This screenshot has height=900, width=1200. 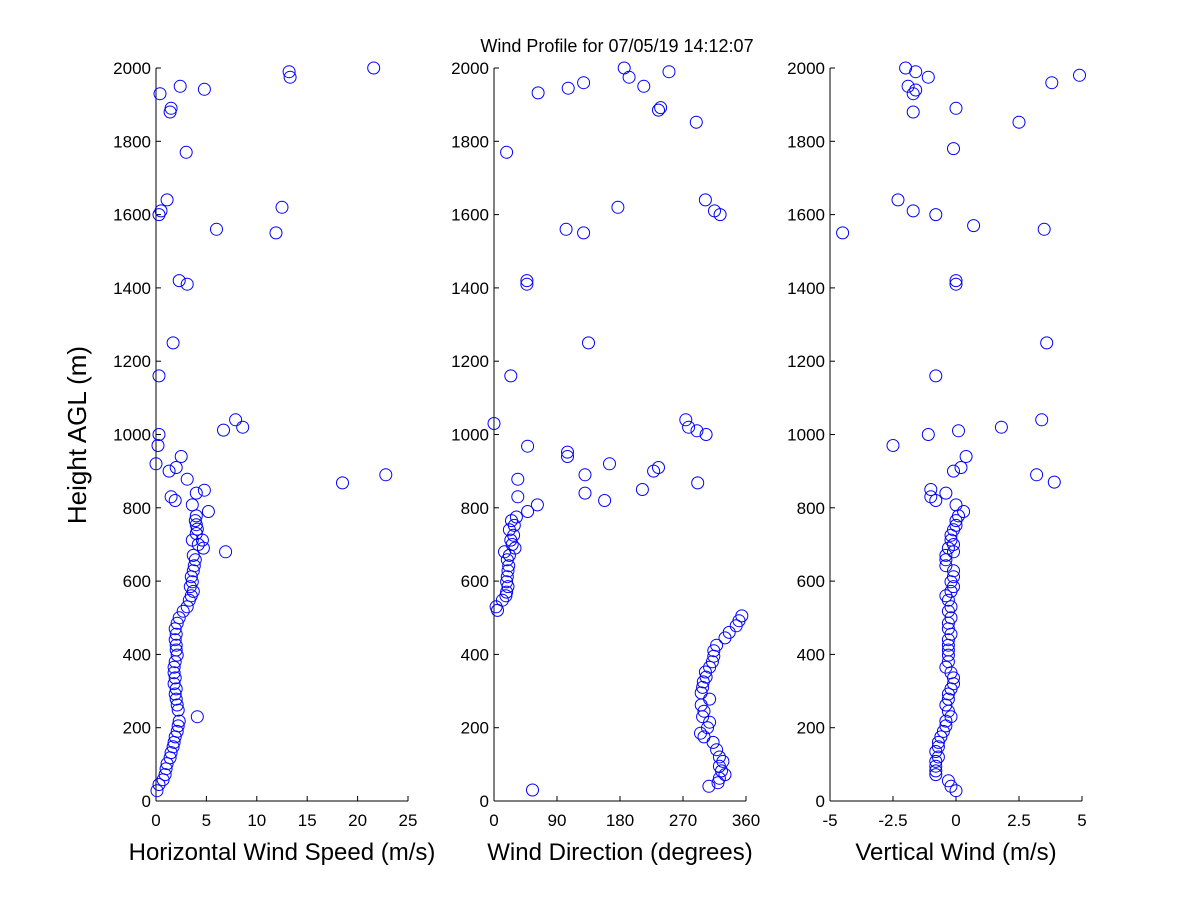 I want to click on y-tick-label: 1000, so click(x=132, y=435).